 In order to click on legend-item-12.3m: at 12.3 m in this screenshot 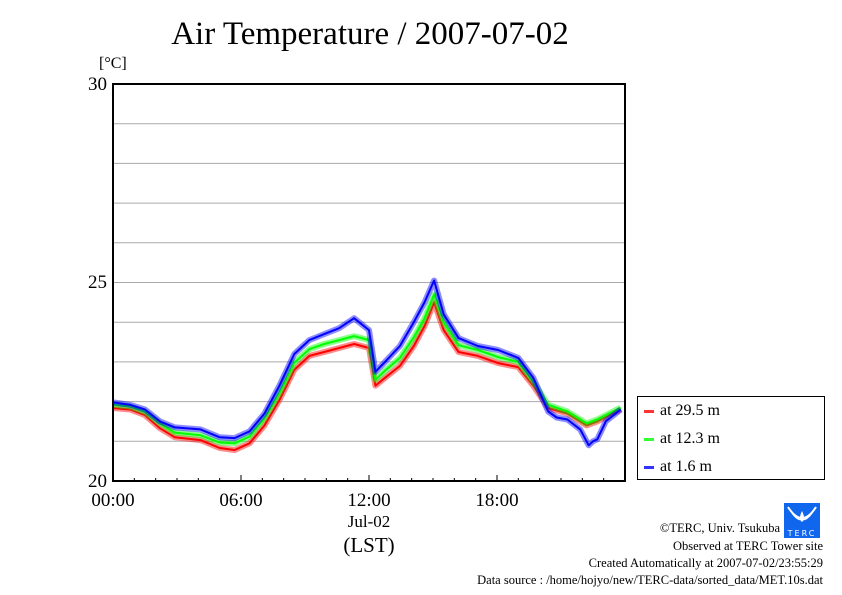, I will do `click(682, 439)`.